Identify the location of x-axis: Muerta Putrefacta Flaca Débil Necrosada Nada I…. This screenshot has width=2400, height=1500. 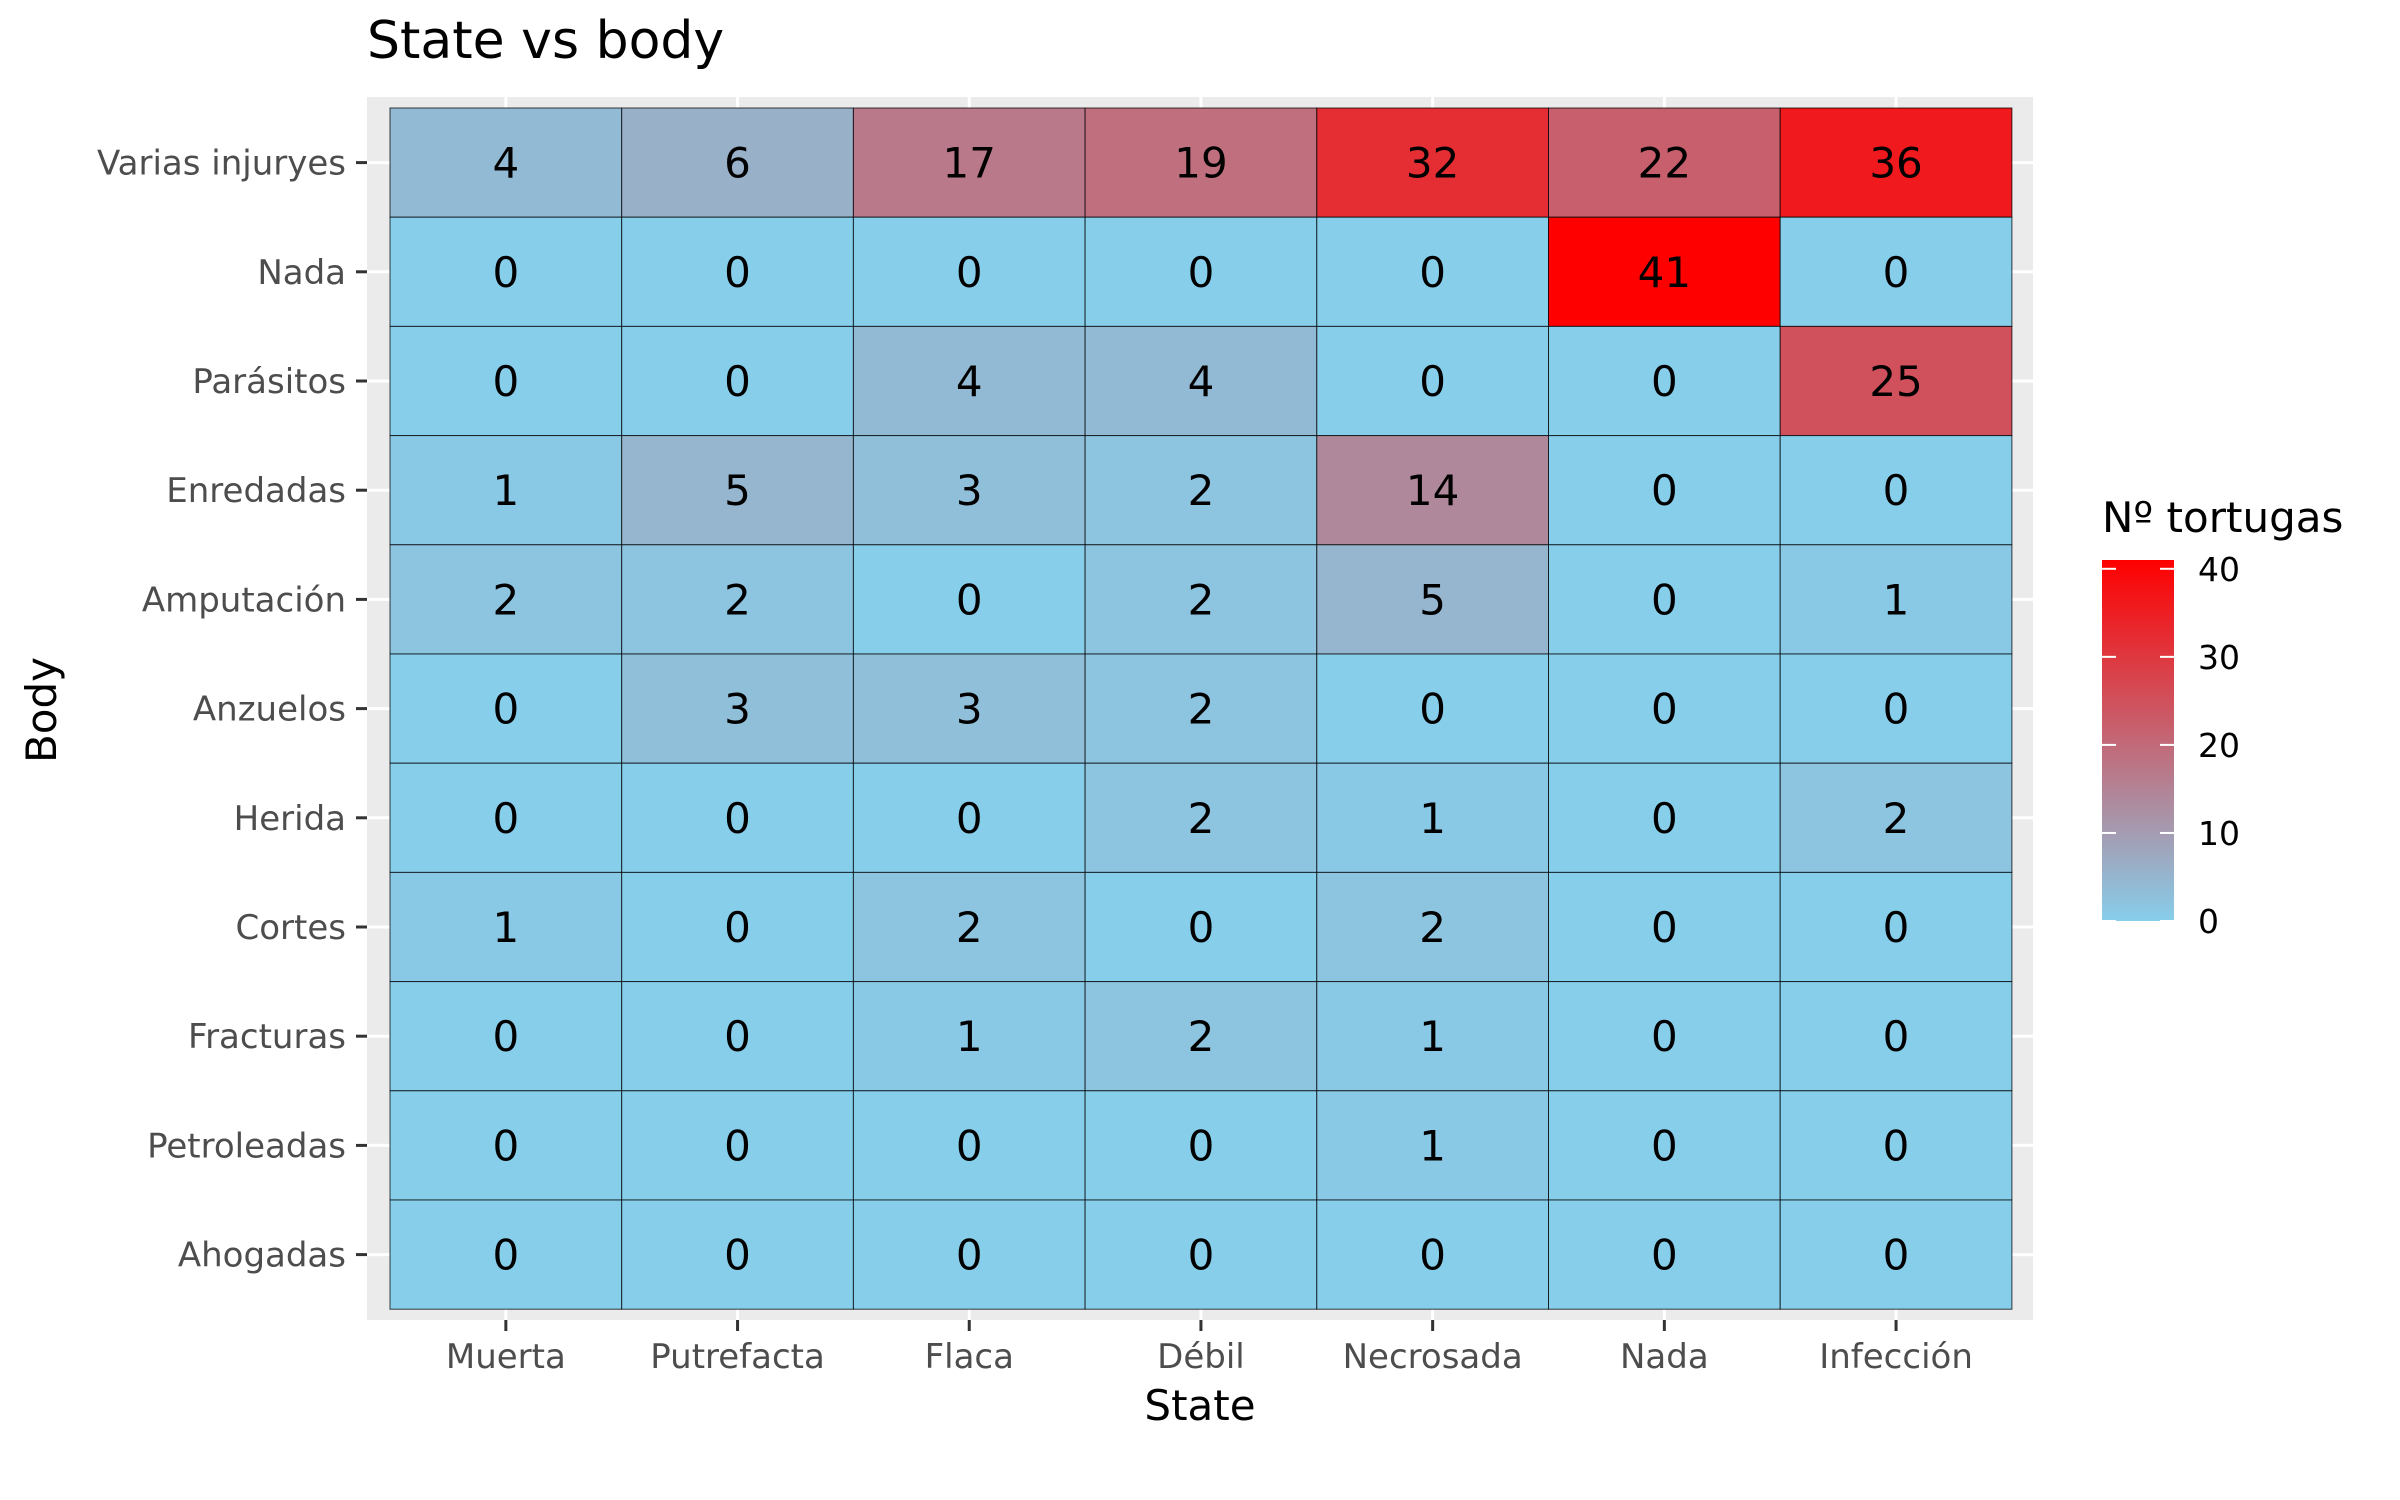
(1209, 1348).